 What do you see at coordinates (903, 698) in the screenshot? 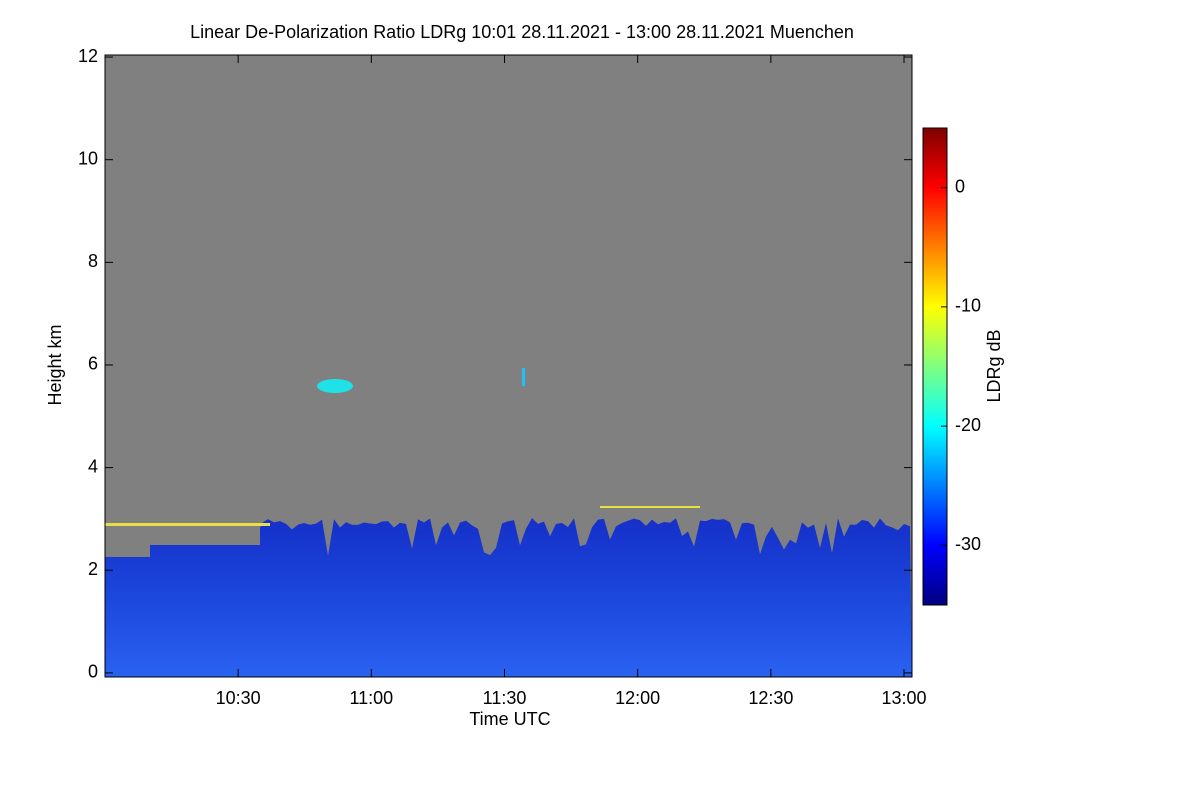
I see `x-tick-label: 13:00` at bounding box center [903, 698].